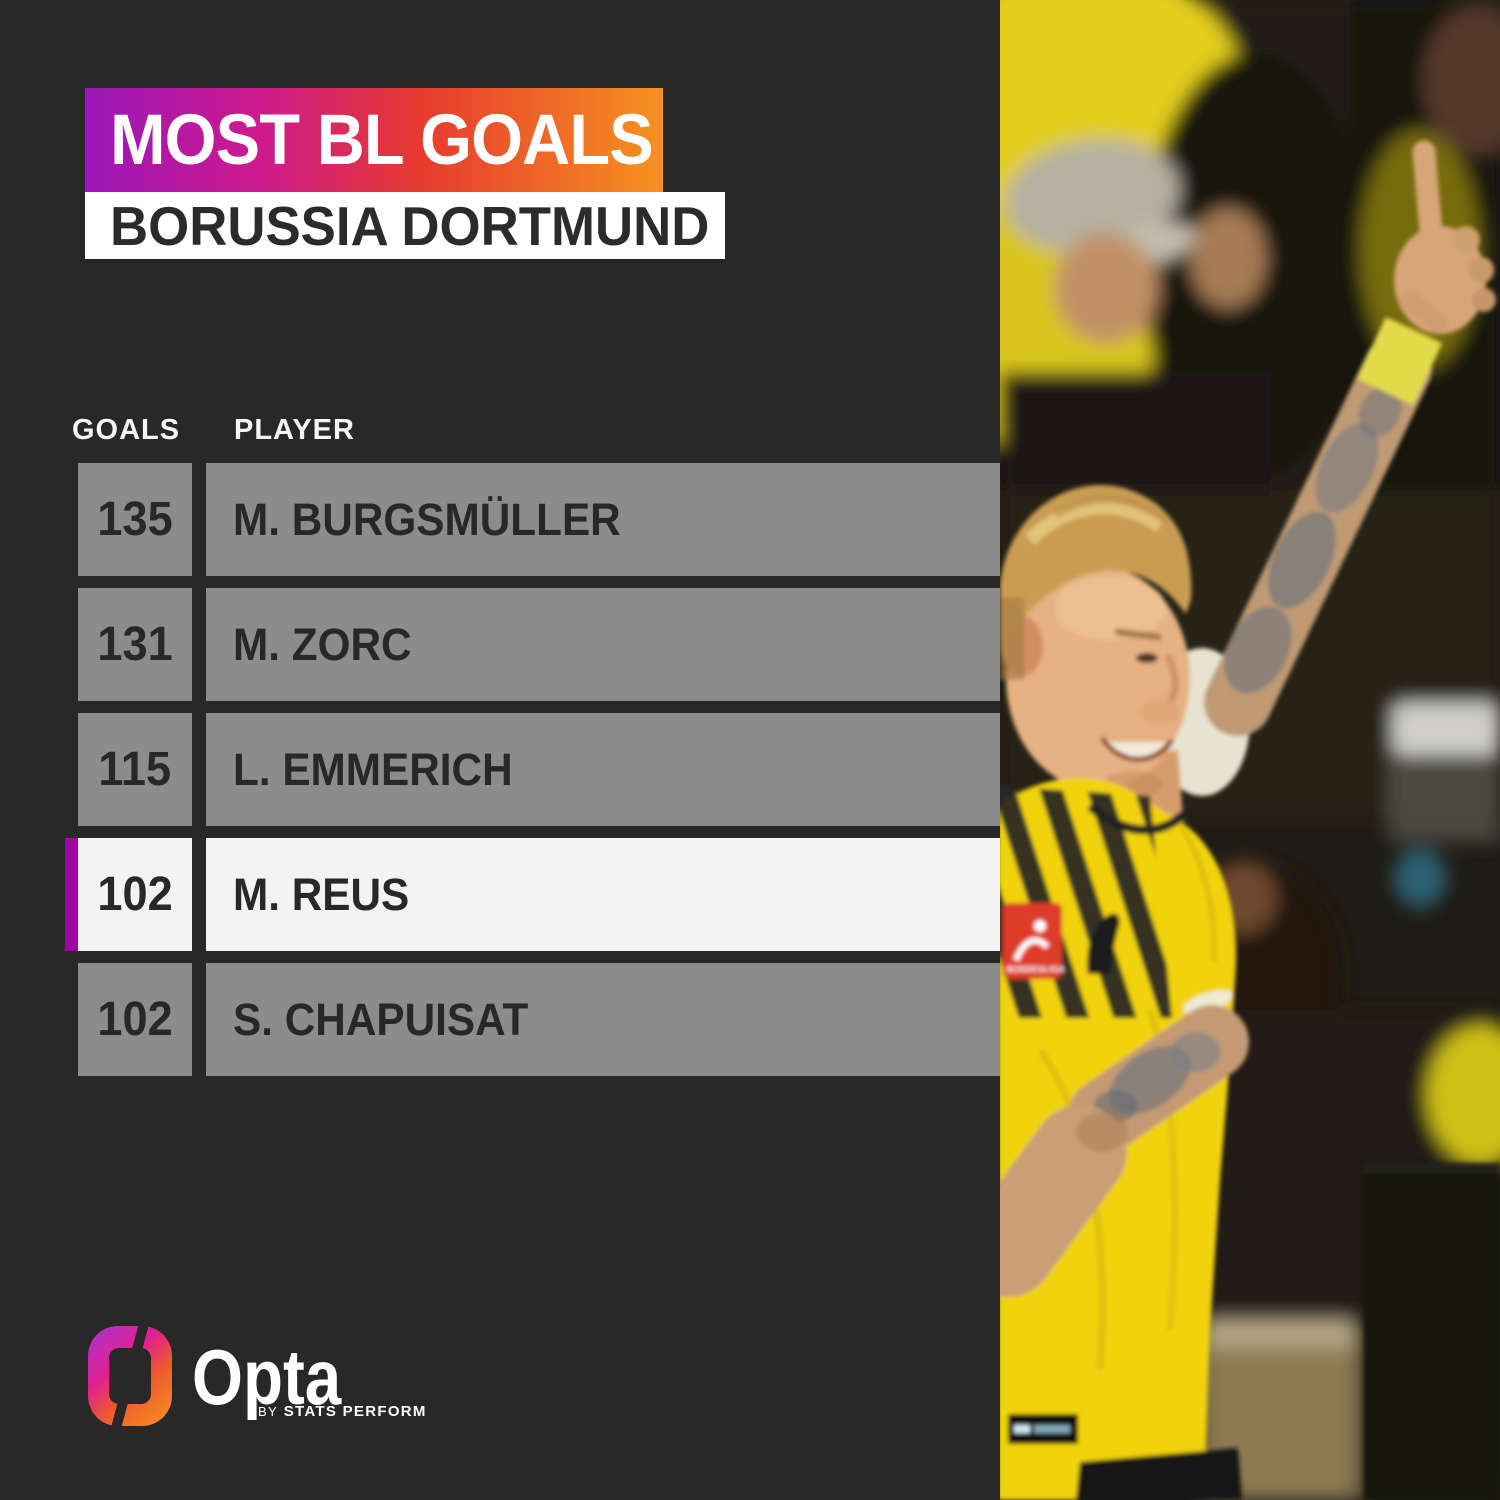 The image size is (1500, 1500). I want to click on wristband, so click(1399, 361).